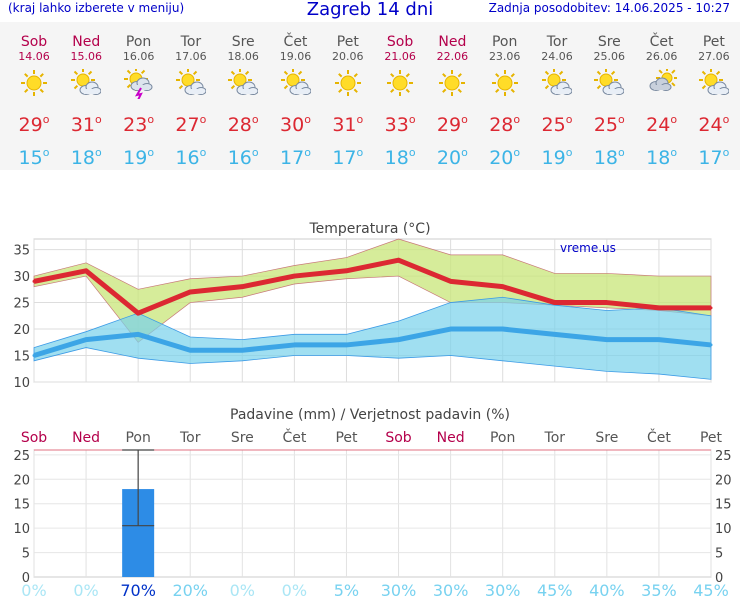  I want to click on tmax-line, so click(372, 286).